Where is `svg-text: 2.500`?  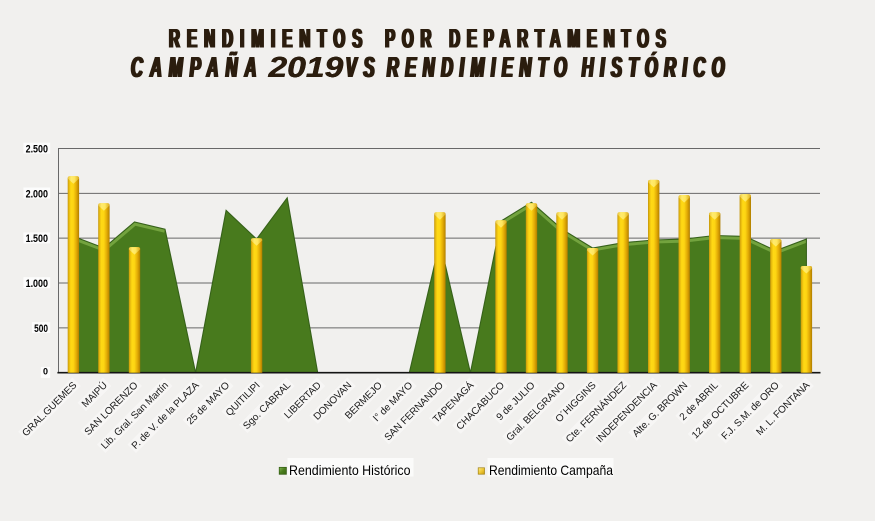 svg-text: 2.500 is located at coordinates (37, 150).